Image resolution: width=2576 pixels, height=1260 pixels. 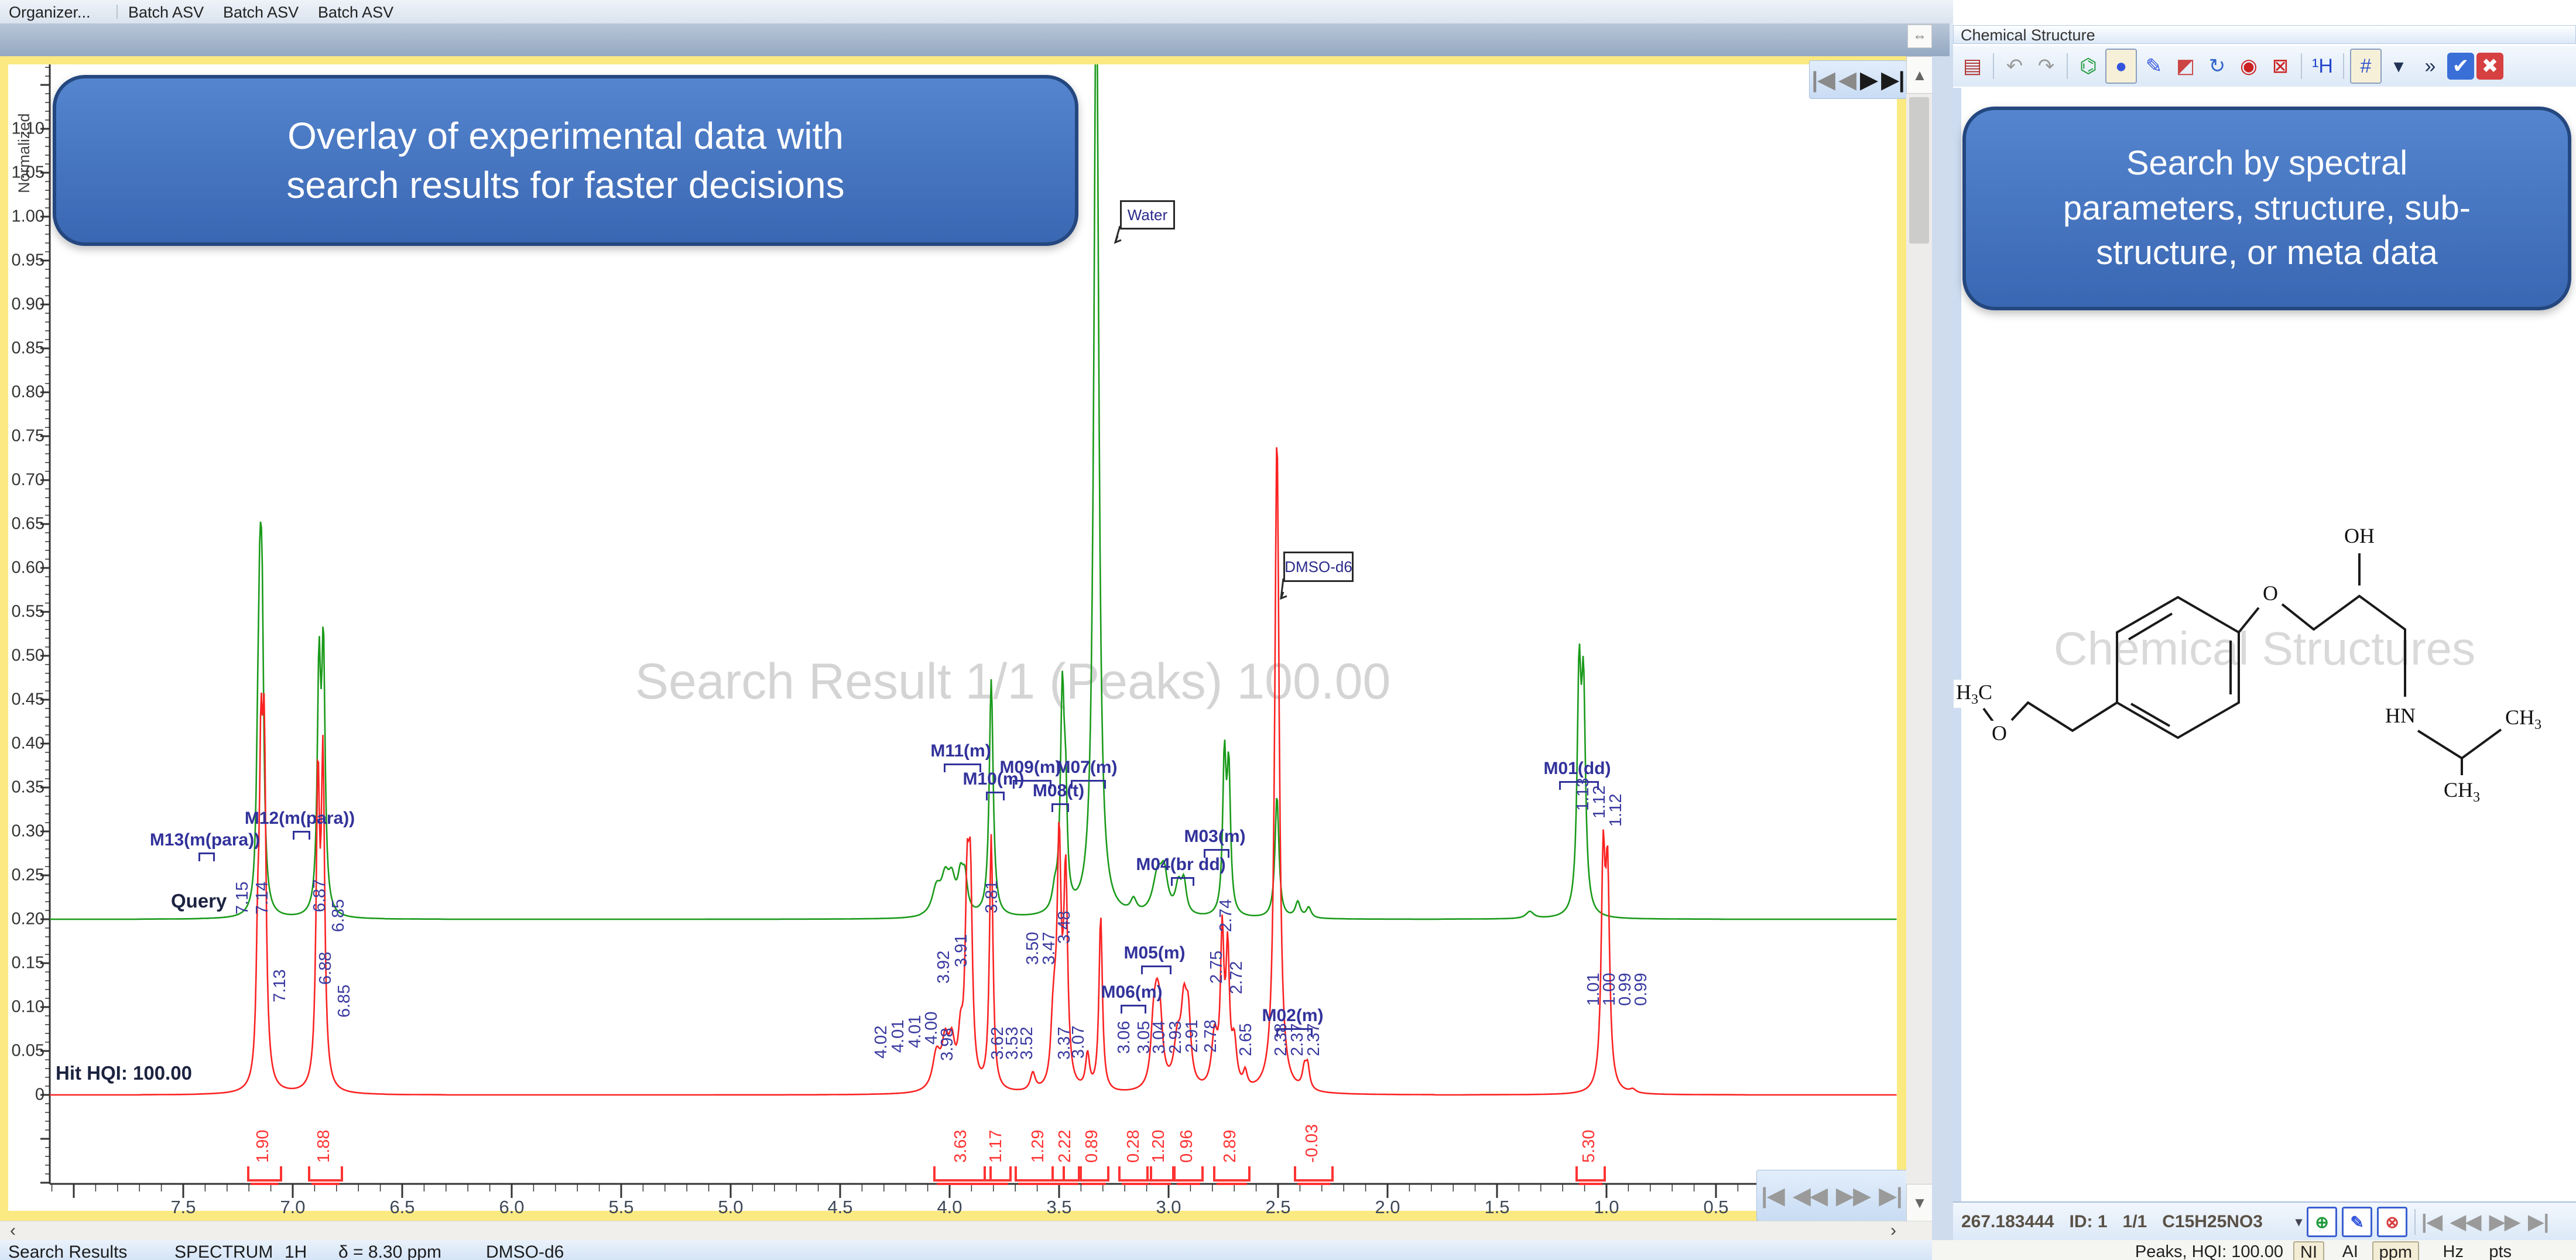 I want to click on nav-arrow: ◀◀, so click(x=1810, y=1195).